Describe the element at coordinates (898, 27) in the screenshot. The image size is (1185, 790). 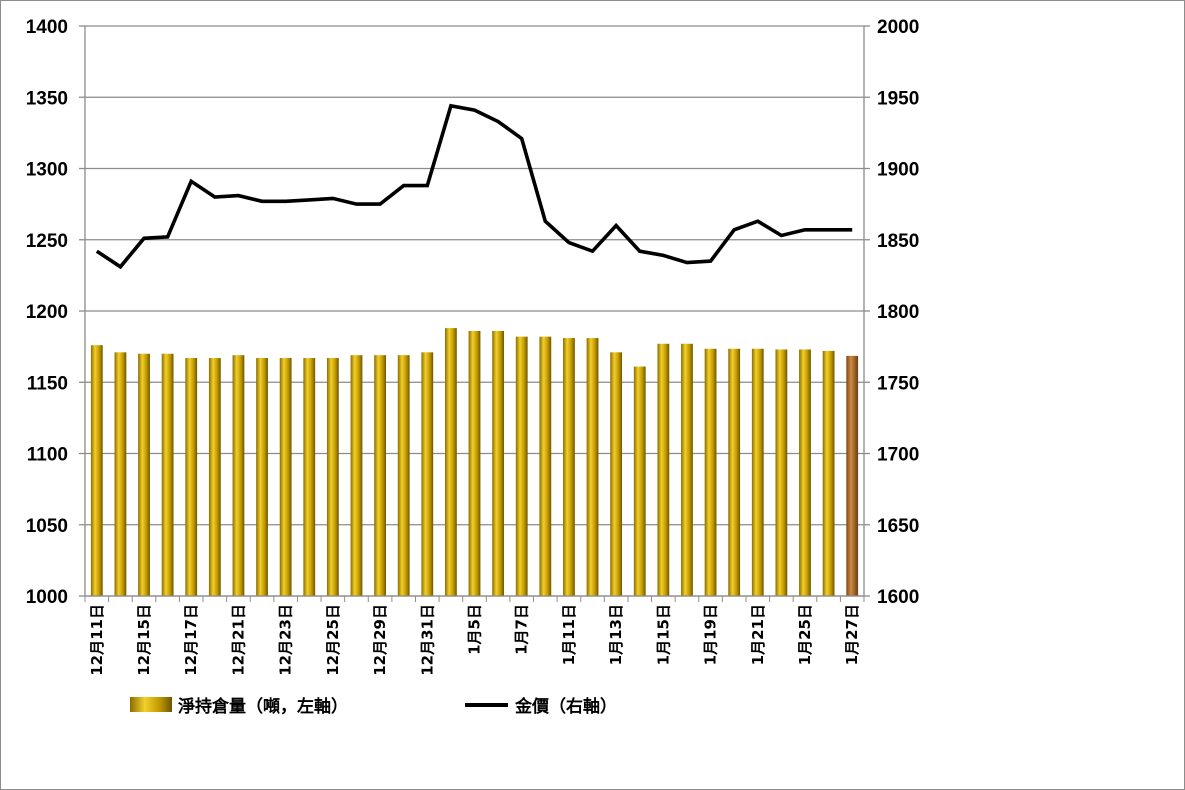
I see `right-tick-label: 2000` at that location.